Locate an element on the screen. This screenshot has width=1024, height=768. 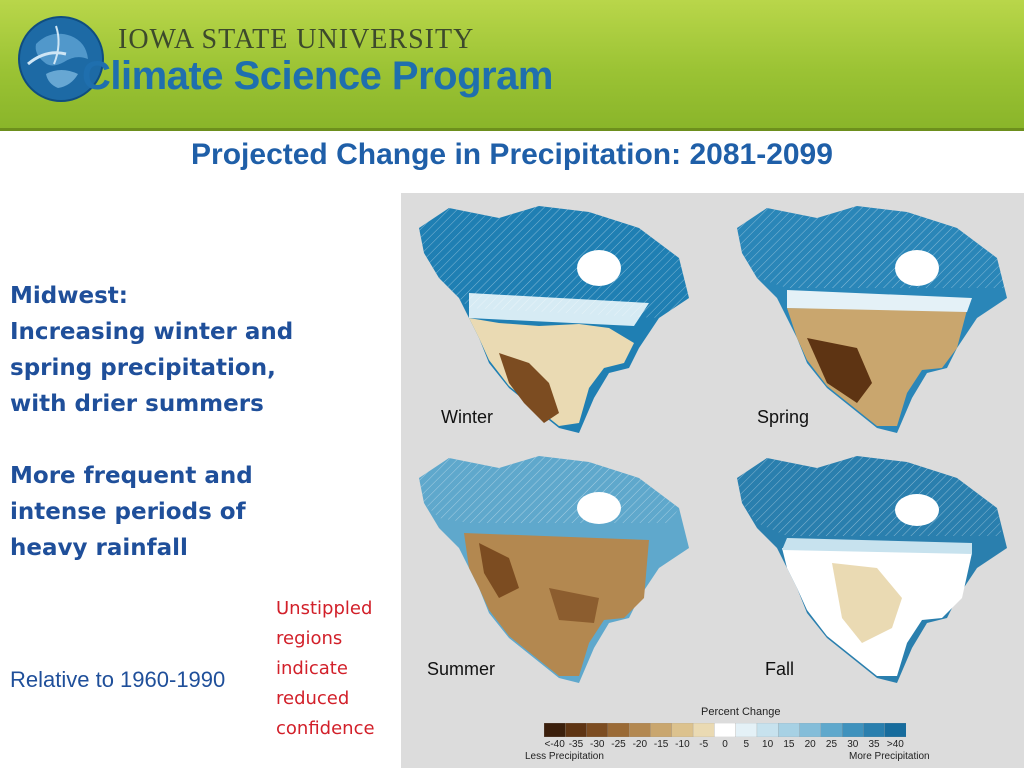
globe-logo-icon is located at coordinates (61, 59).